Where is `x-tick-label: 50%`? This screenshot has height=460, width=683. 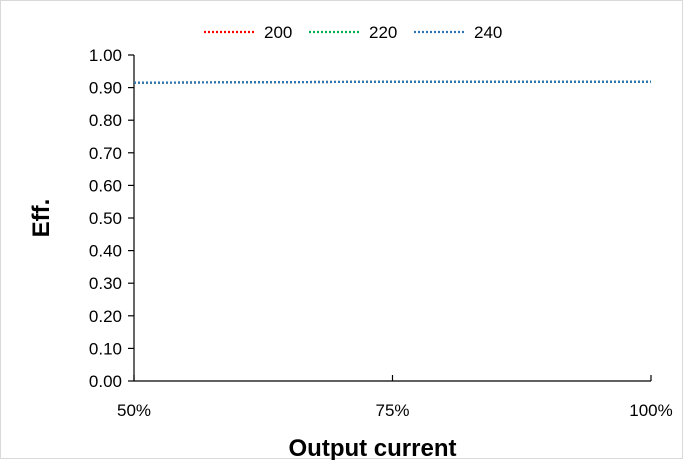
x-tick-label: 50% is located at coordinates (134, 410).